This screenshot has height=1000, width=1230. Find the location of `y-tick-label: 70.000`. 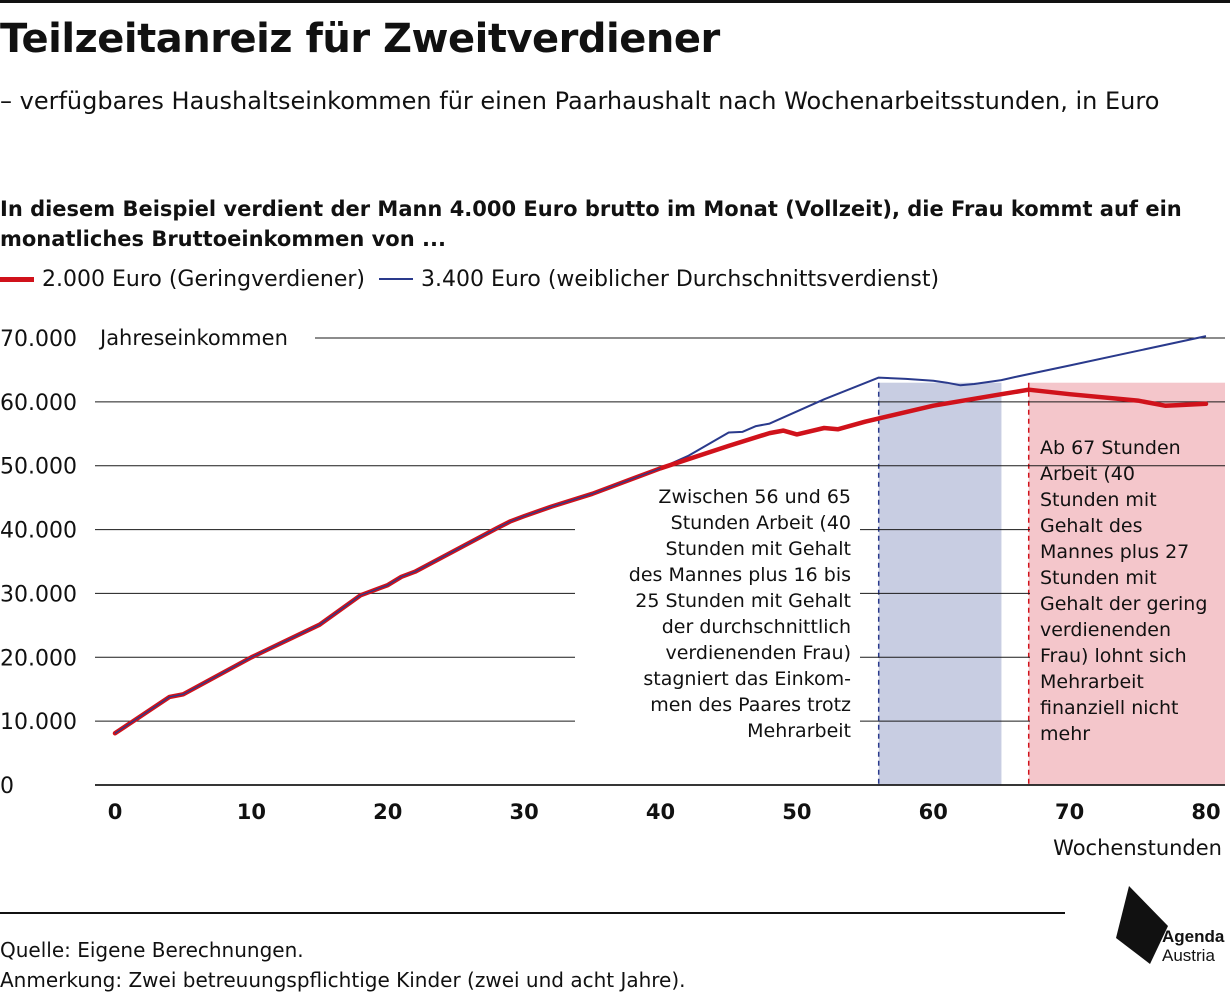

y-tick-label: 70.000 is located at coordinates (38, 339).